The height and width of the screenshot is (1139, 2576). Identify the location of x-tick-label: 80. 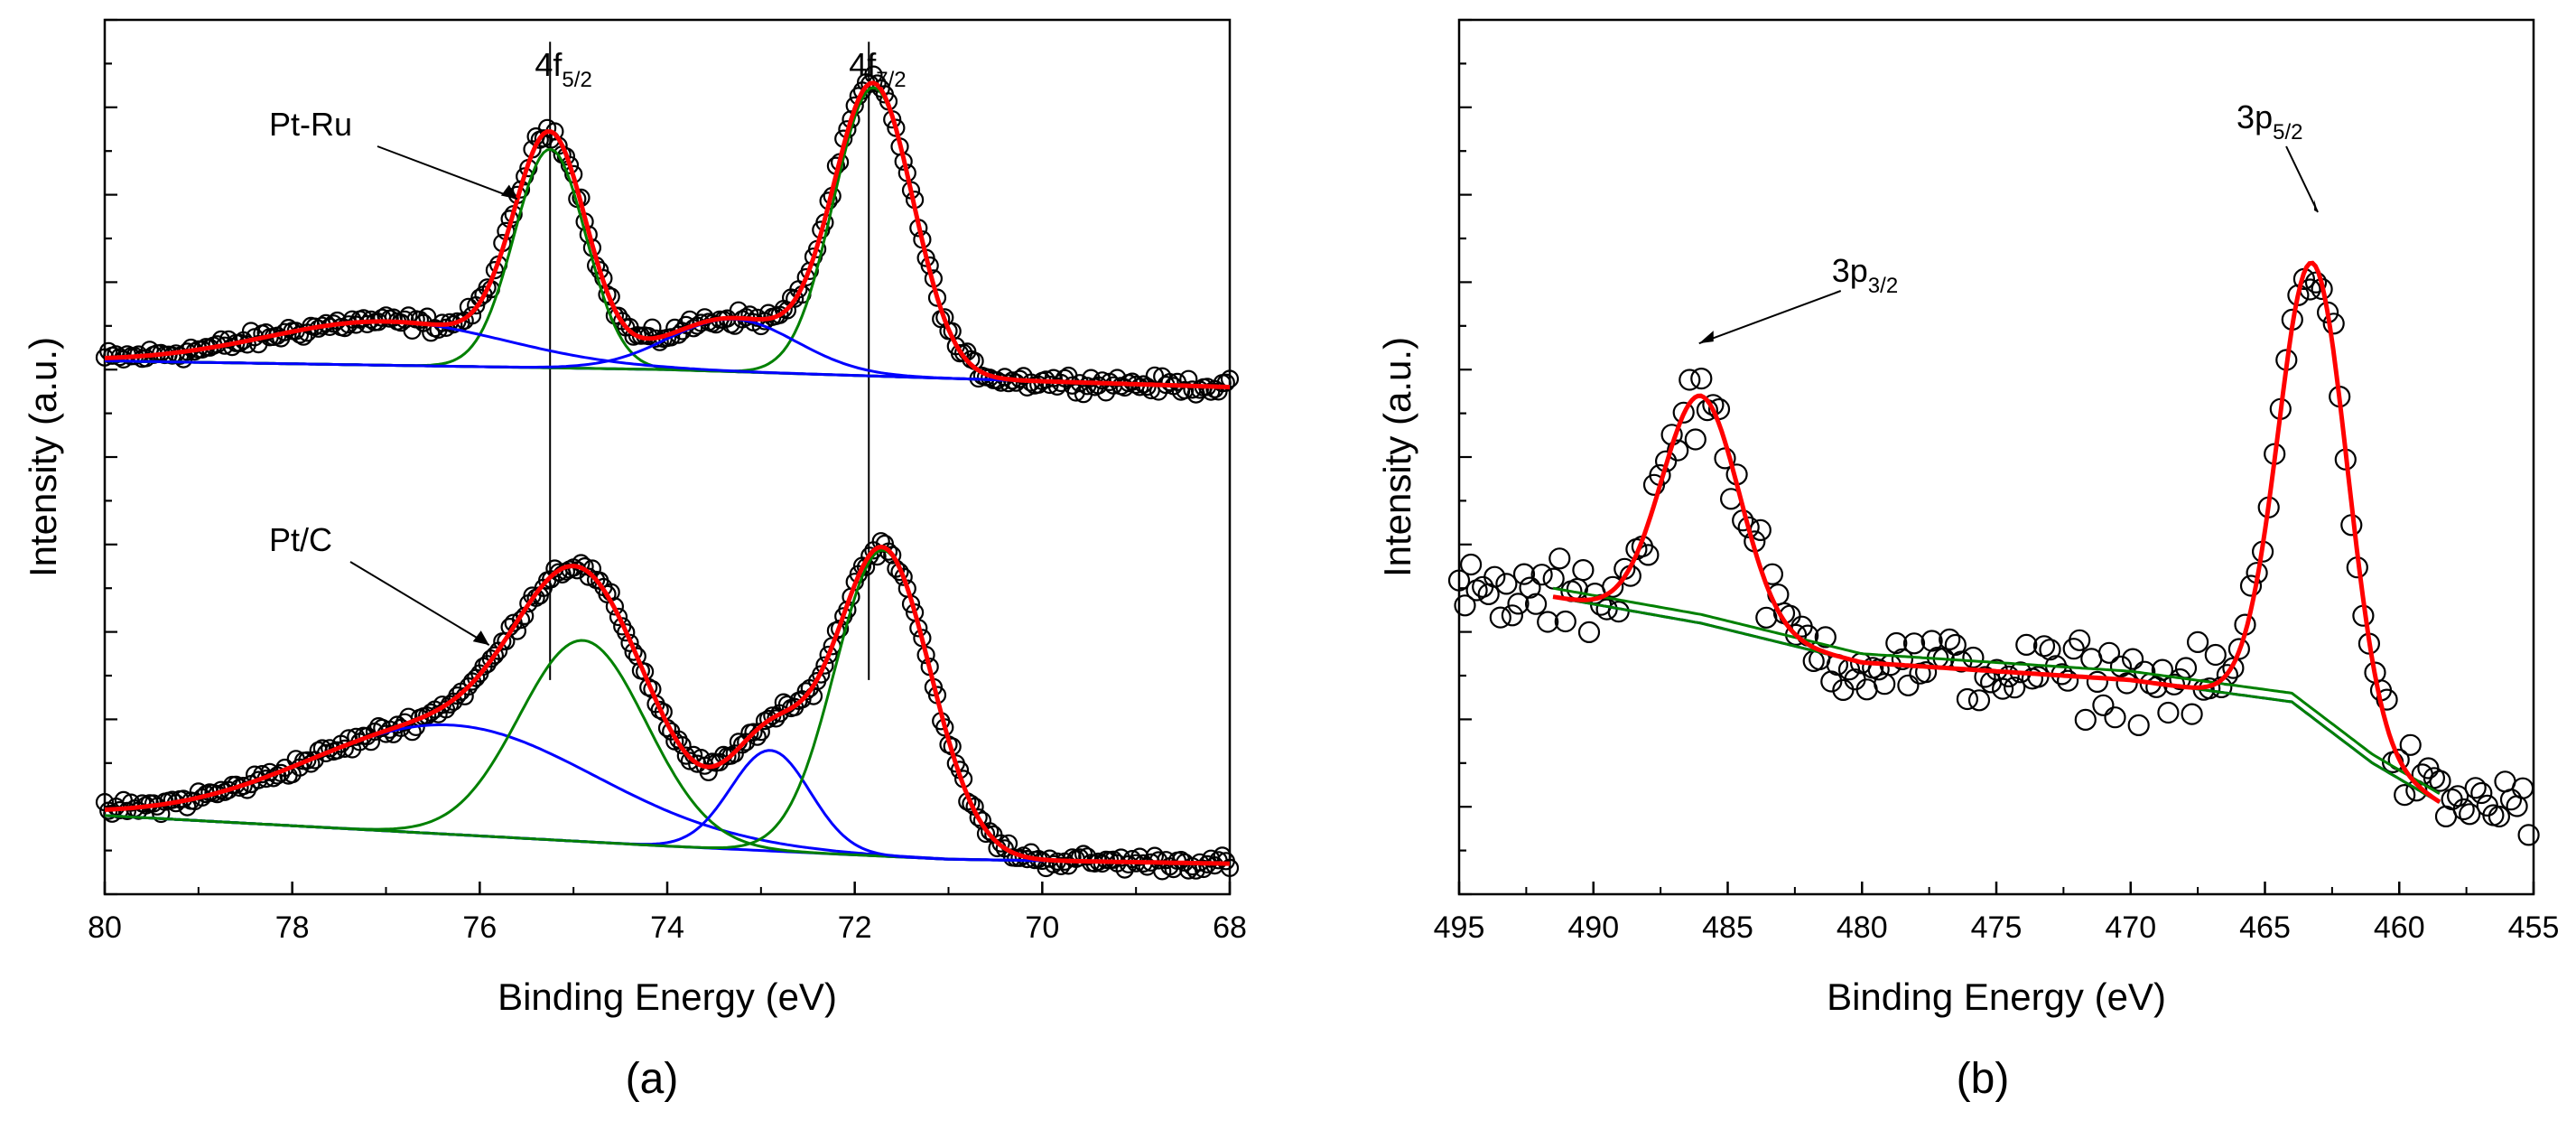
(105, 927).